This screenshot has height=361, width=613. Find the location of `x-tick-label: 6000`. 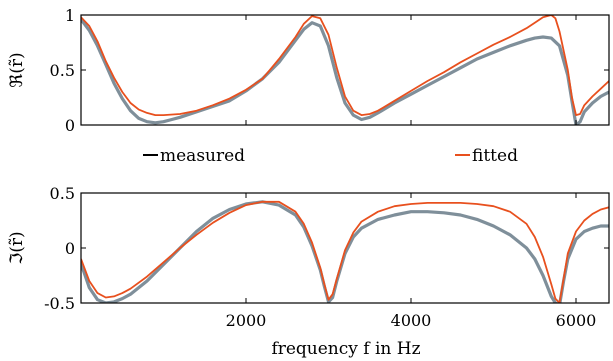

x-tick-label: 6000 is located at coordinates (576, 320).